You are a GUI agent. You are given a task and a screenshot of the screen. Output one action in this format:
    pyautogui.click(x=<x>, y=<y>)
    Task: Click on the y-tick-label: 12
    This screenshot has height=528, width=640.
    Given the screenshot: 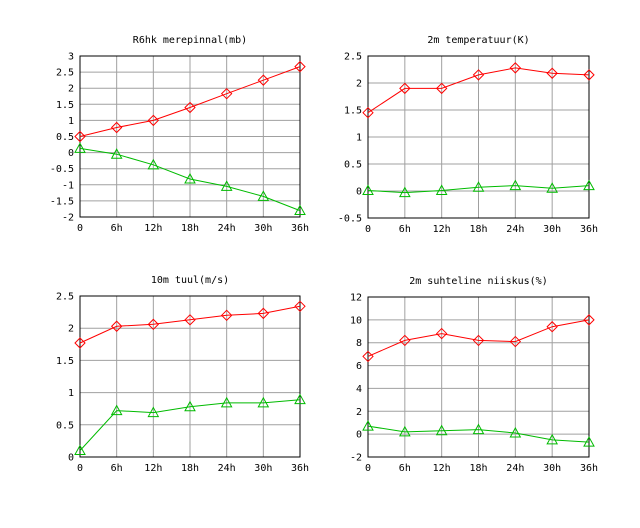 What is the action you would take?
    pyautogui.click(x=356, y=298)
    